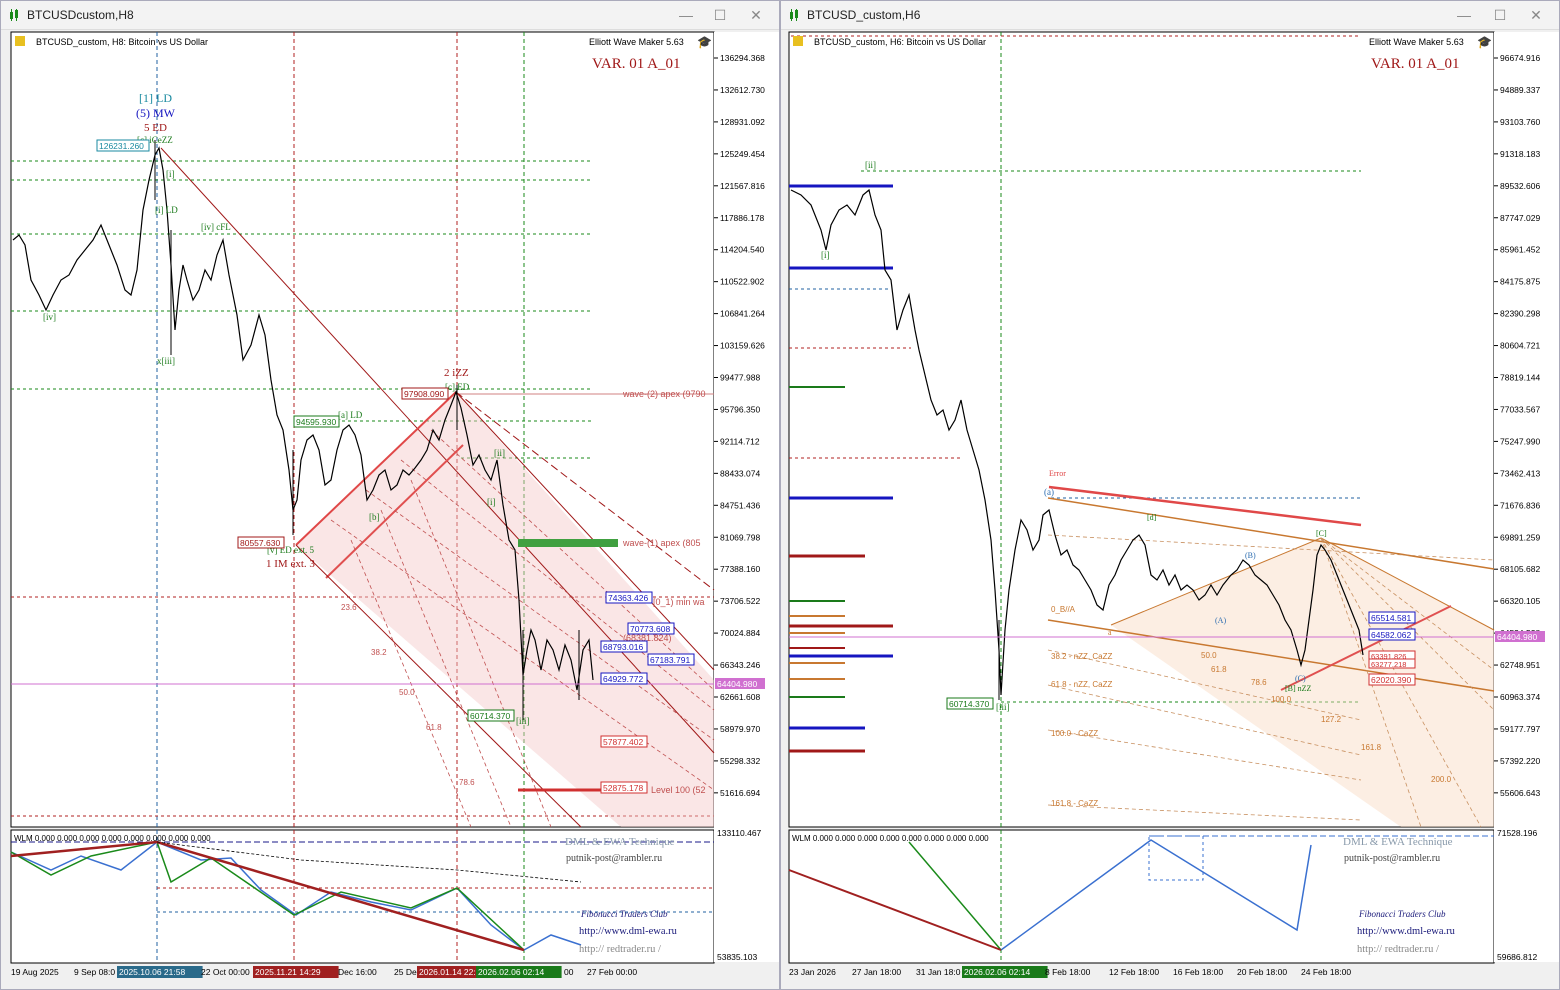 The image size is (1560, 990). I want to click on price-tag: 60714.370, so click(490, 716).